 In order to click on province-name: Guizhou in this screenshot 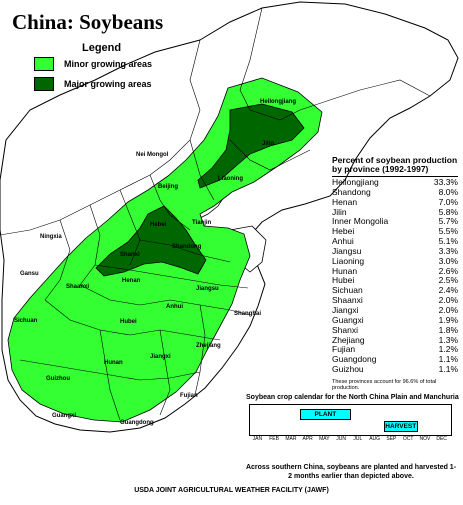, I will do `click(348, 369)`.